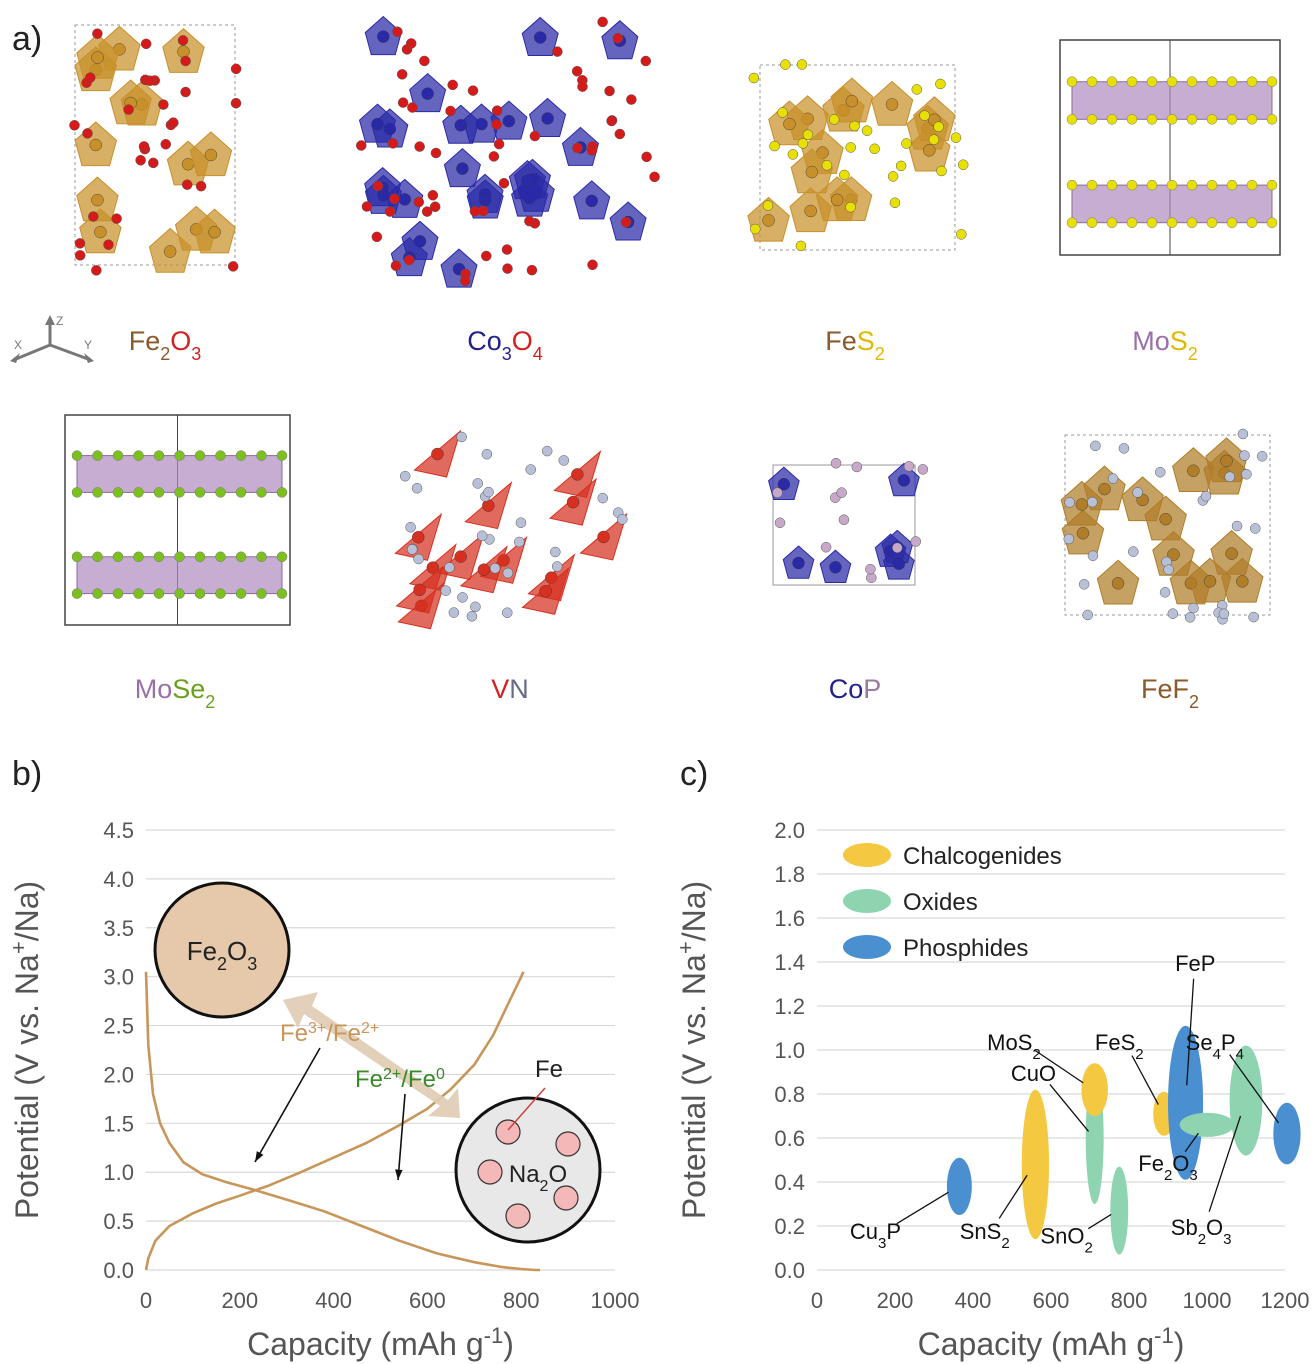  I want to click on axis-x-label: X, so click(18, 345).